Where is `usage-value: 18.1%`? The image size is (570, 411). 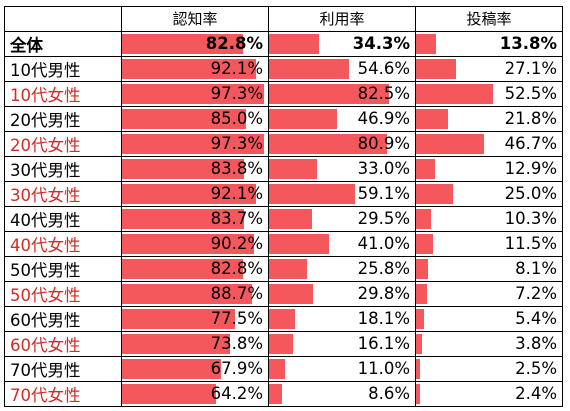
usage-value: 18.1% is located at coordinates (383, 319).